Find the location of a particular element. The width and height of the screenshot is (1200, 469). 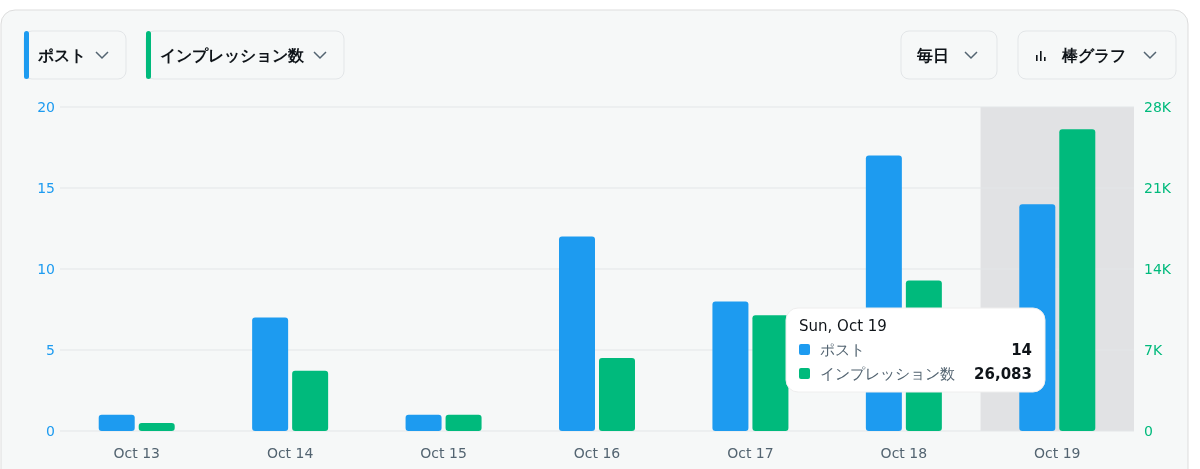

y-tick-label: 0 is located at coordinates (50, 431).